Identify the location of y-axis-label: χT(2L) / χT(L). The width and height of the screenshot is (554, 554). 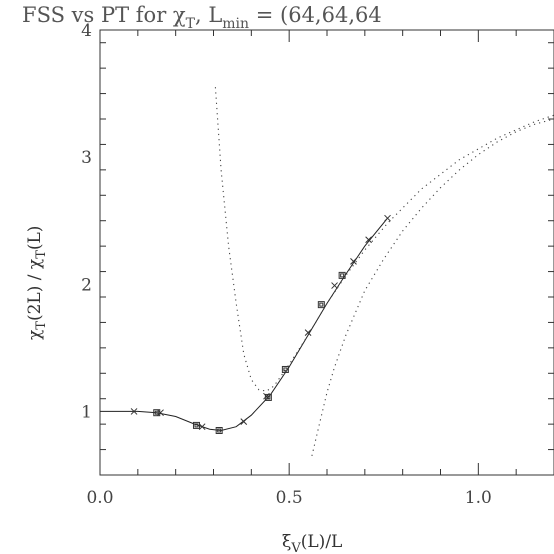
(37, 283).